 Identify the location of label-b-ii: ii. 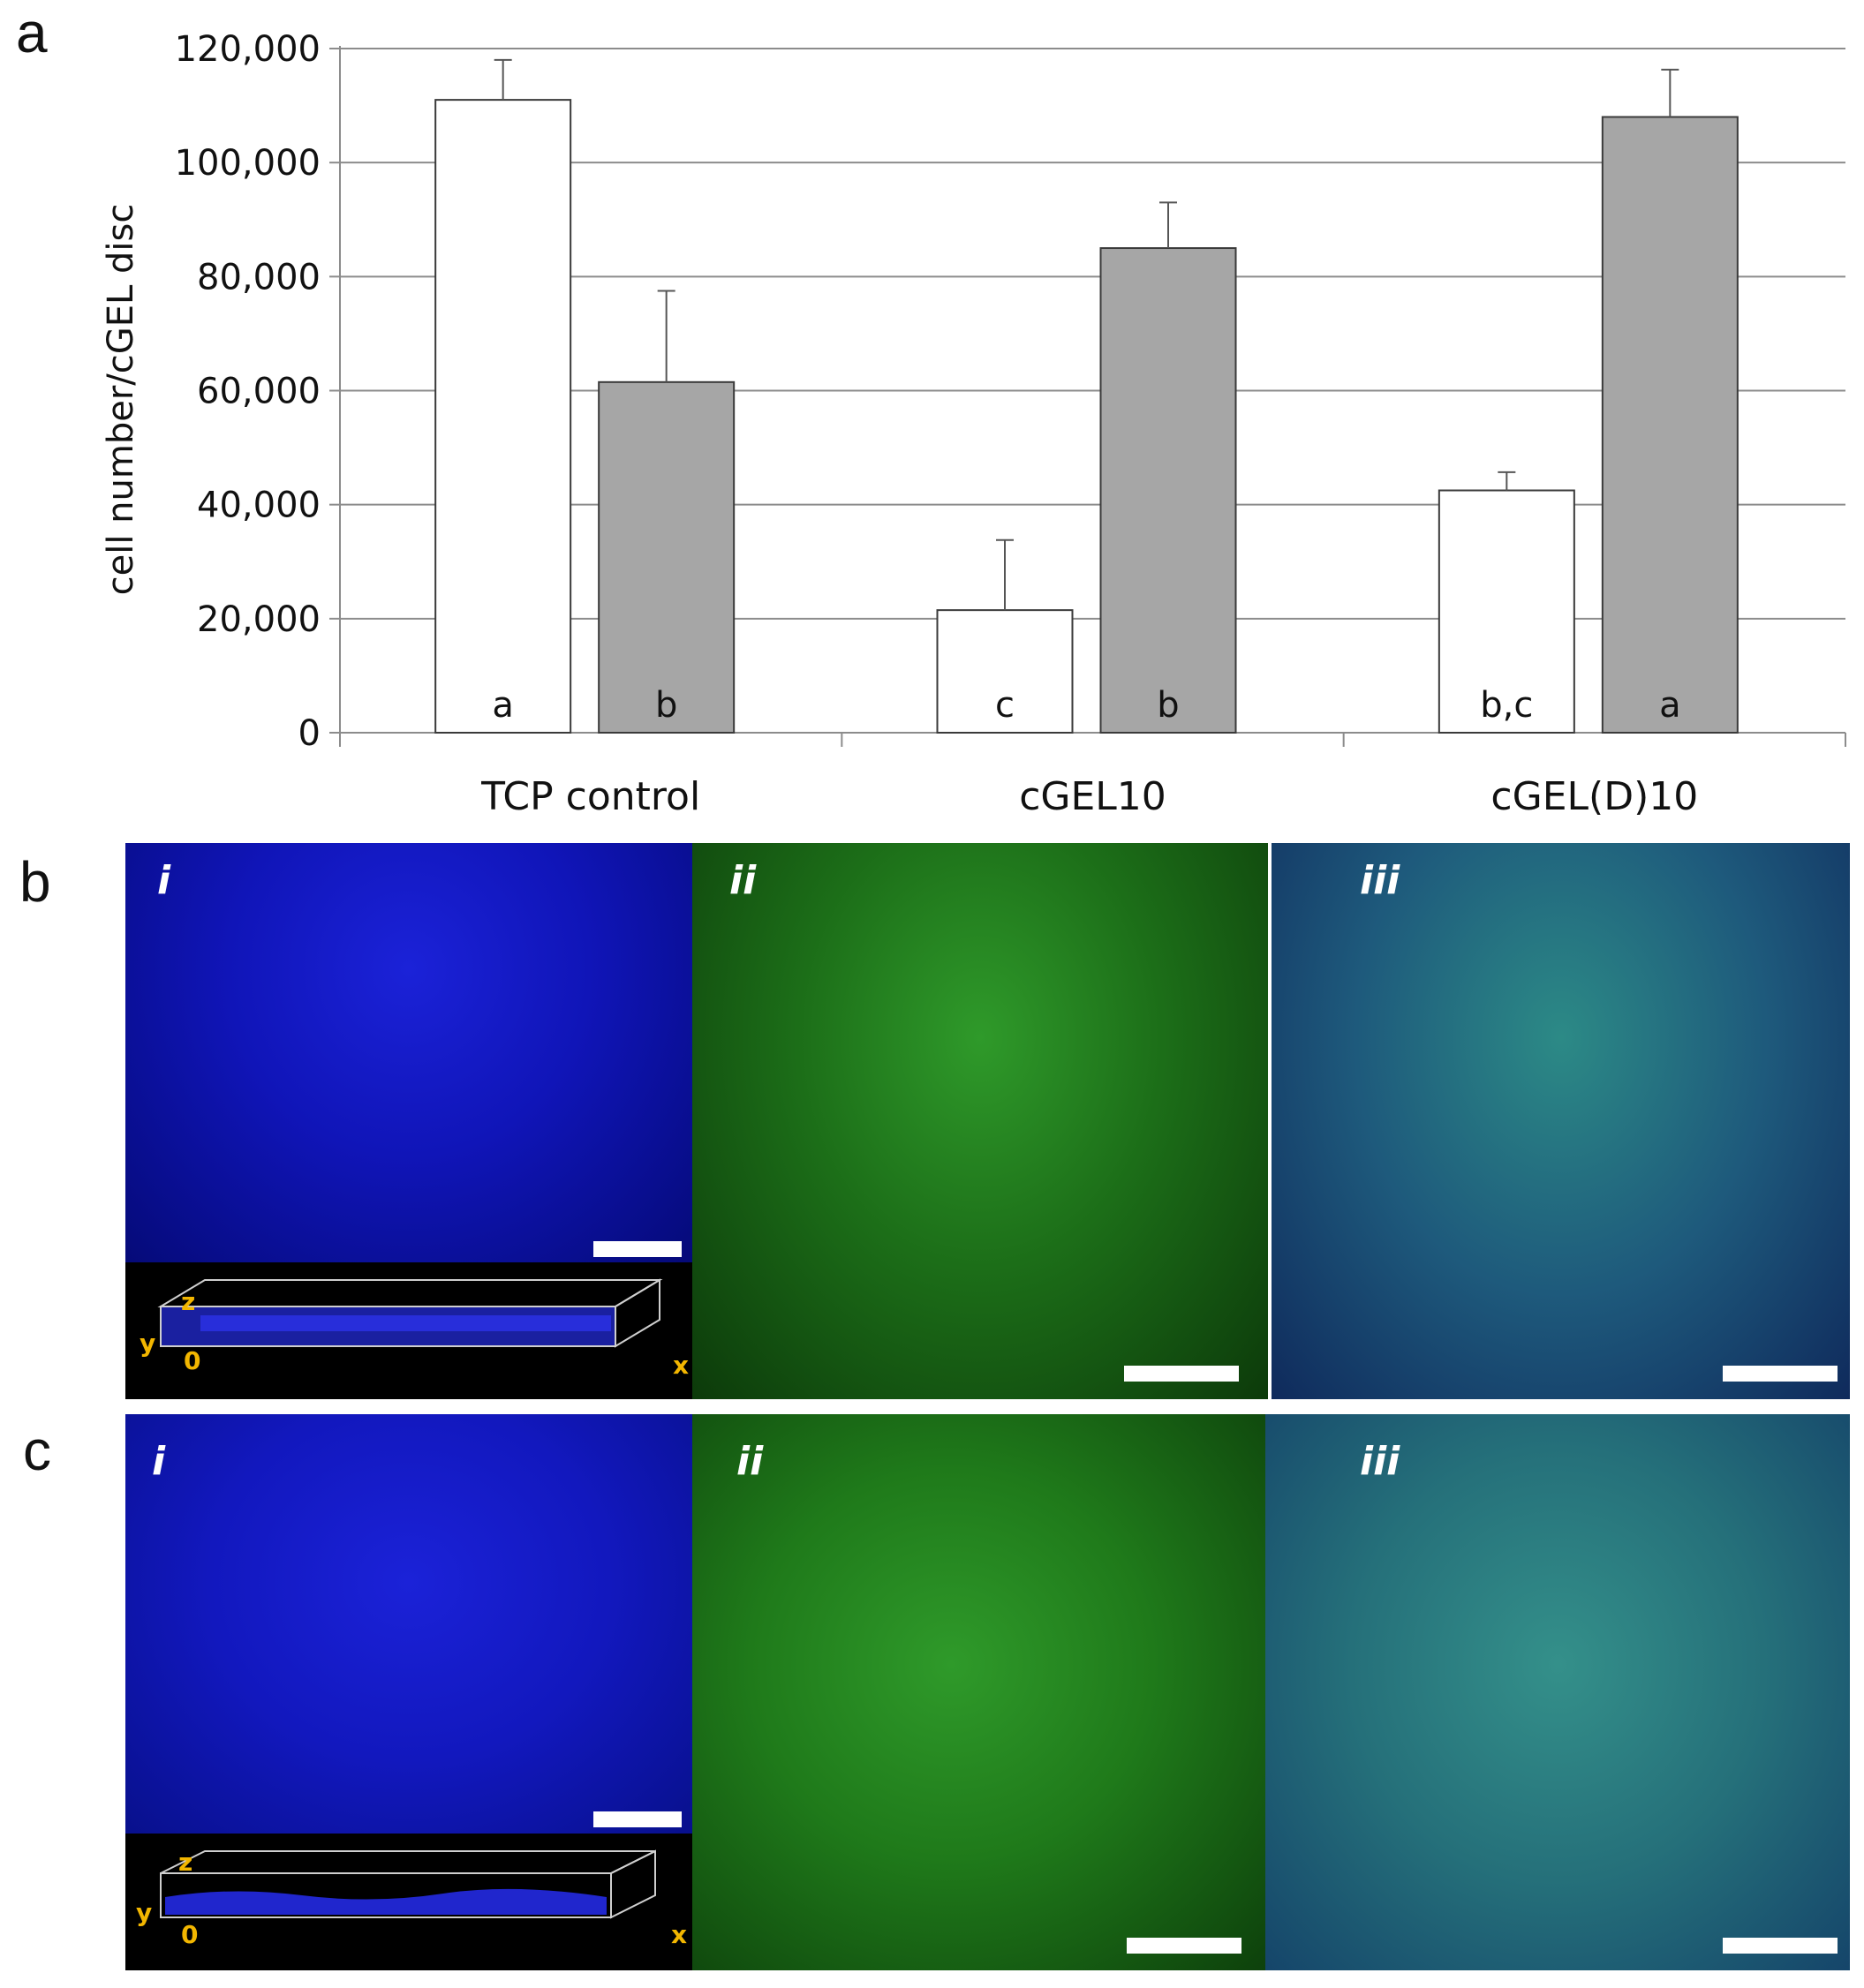
(743, 880).